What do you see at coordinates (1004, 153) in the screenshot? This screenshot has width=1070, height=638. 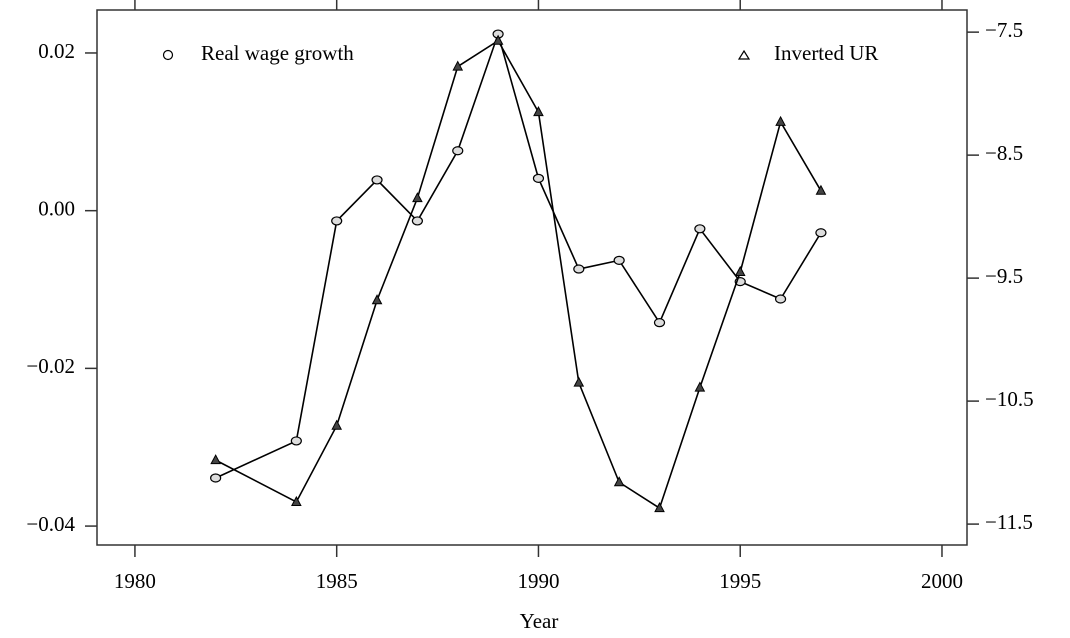 I see `y2-tick-label: −8.5` at bounding box center [1004, 153].